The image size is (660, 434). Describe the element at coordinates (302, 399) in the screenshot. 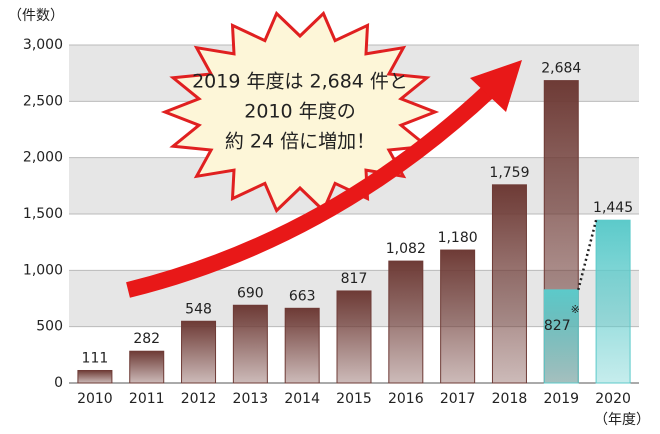

I see `x-tick-label: 2014` at that location.